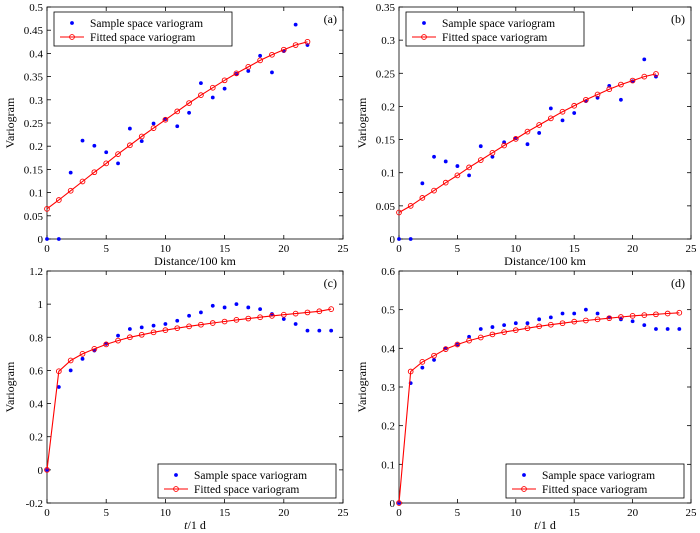  What do you see at coordinates (386, 141) in the screenshot?
I see `y-tick-label: 0.15` at bounding box center [386, 141].